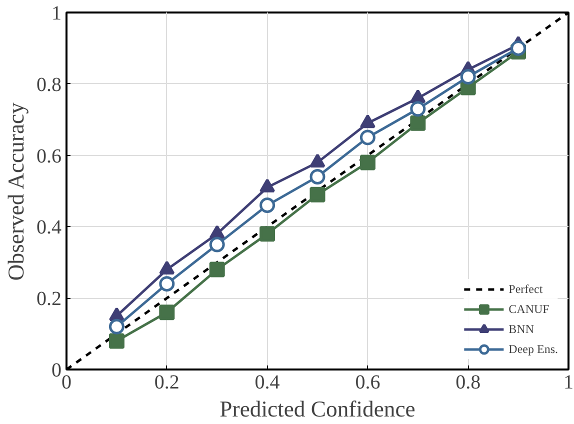 Image resolution: width=574 pixels, height=424 pixels. What do you see at coordinates (167, 383) in the screenshot?
I see `x-tick-label: 0.2` at bounding box center [167, 383].